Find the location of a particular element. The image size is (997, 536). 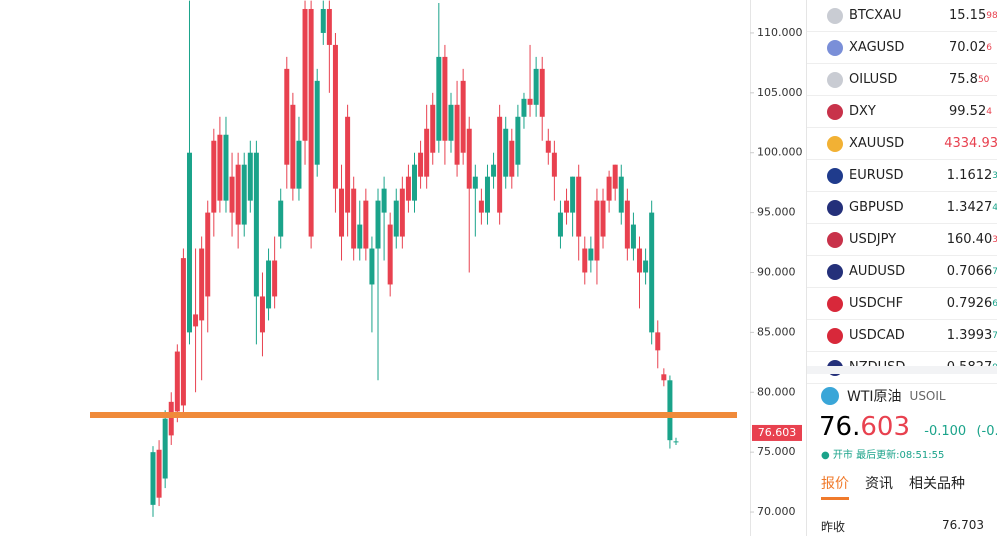

watch-row: USDCAD 1.39937 is located at coordinates (902, 336).